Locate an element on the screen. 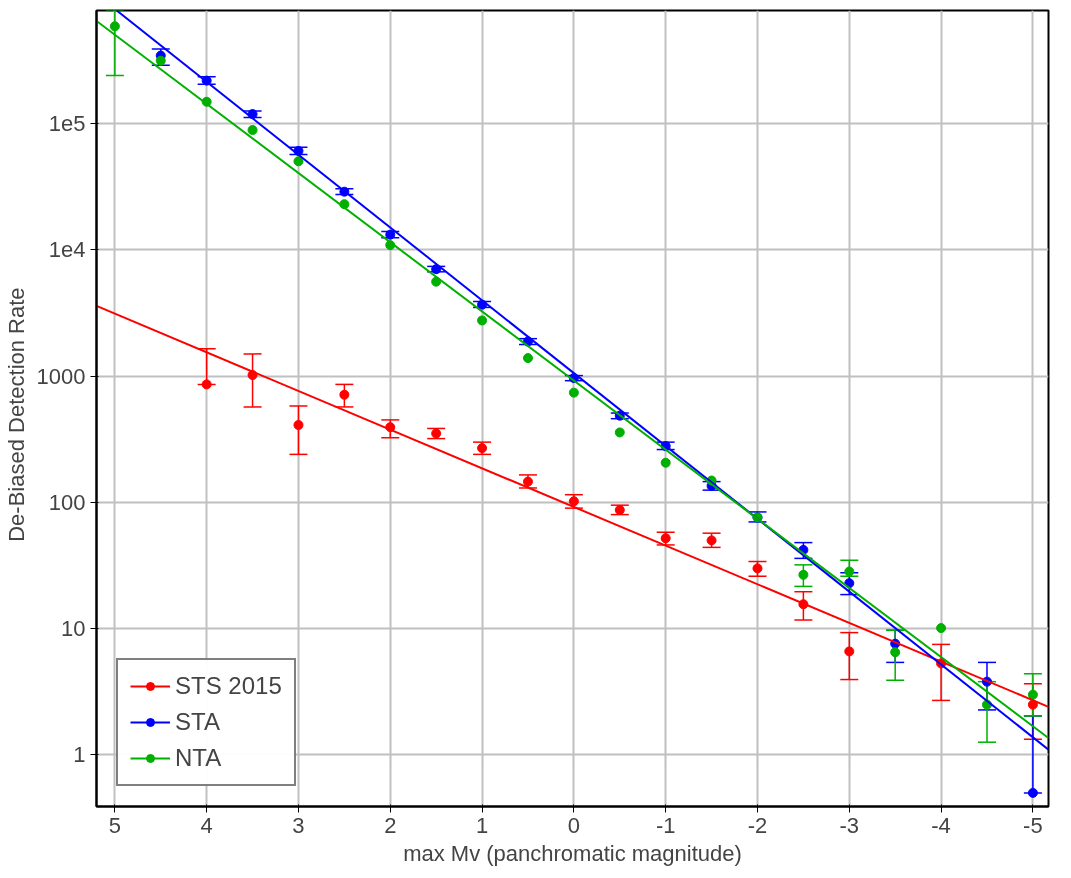 The image size is (1071, 878). x-axis-title: max Mv (panchromatic magnitude) is located at coordinates (572, 853).